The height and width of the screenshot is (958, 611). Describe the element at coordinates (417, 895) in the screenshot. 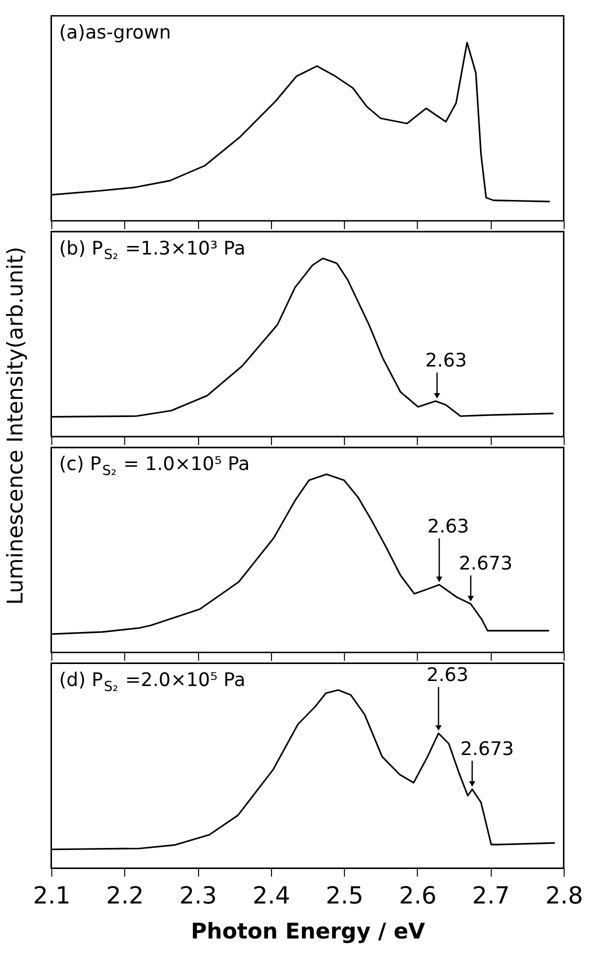

I see `x-tick-label: 2.6` at that location.